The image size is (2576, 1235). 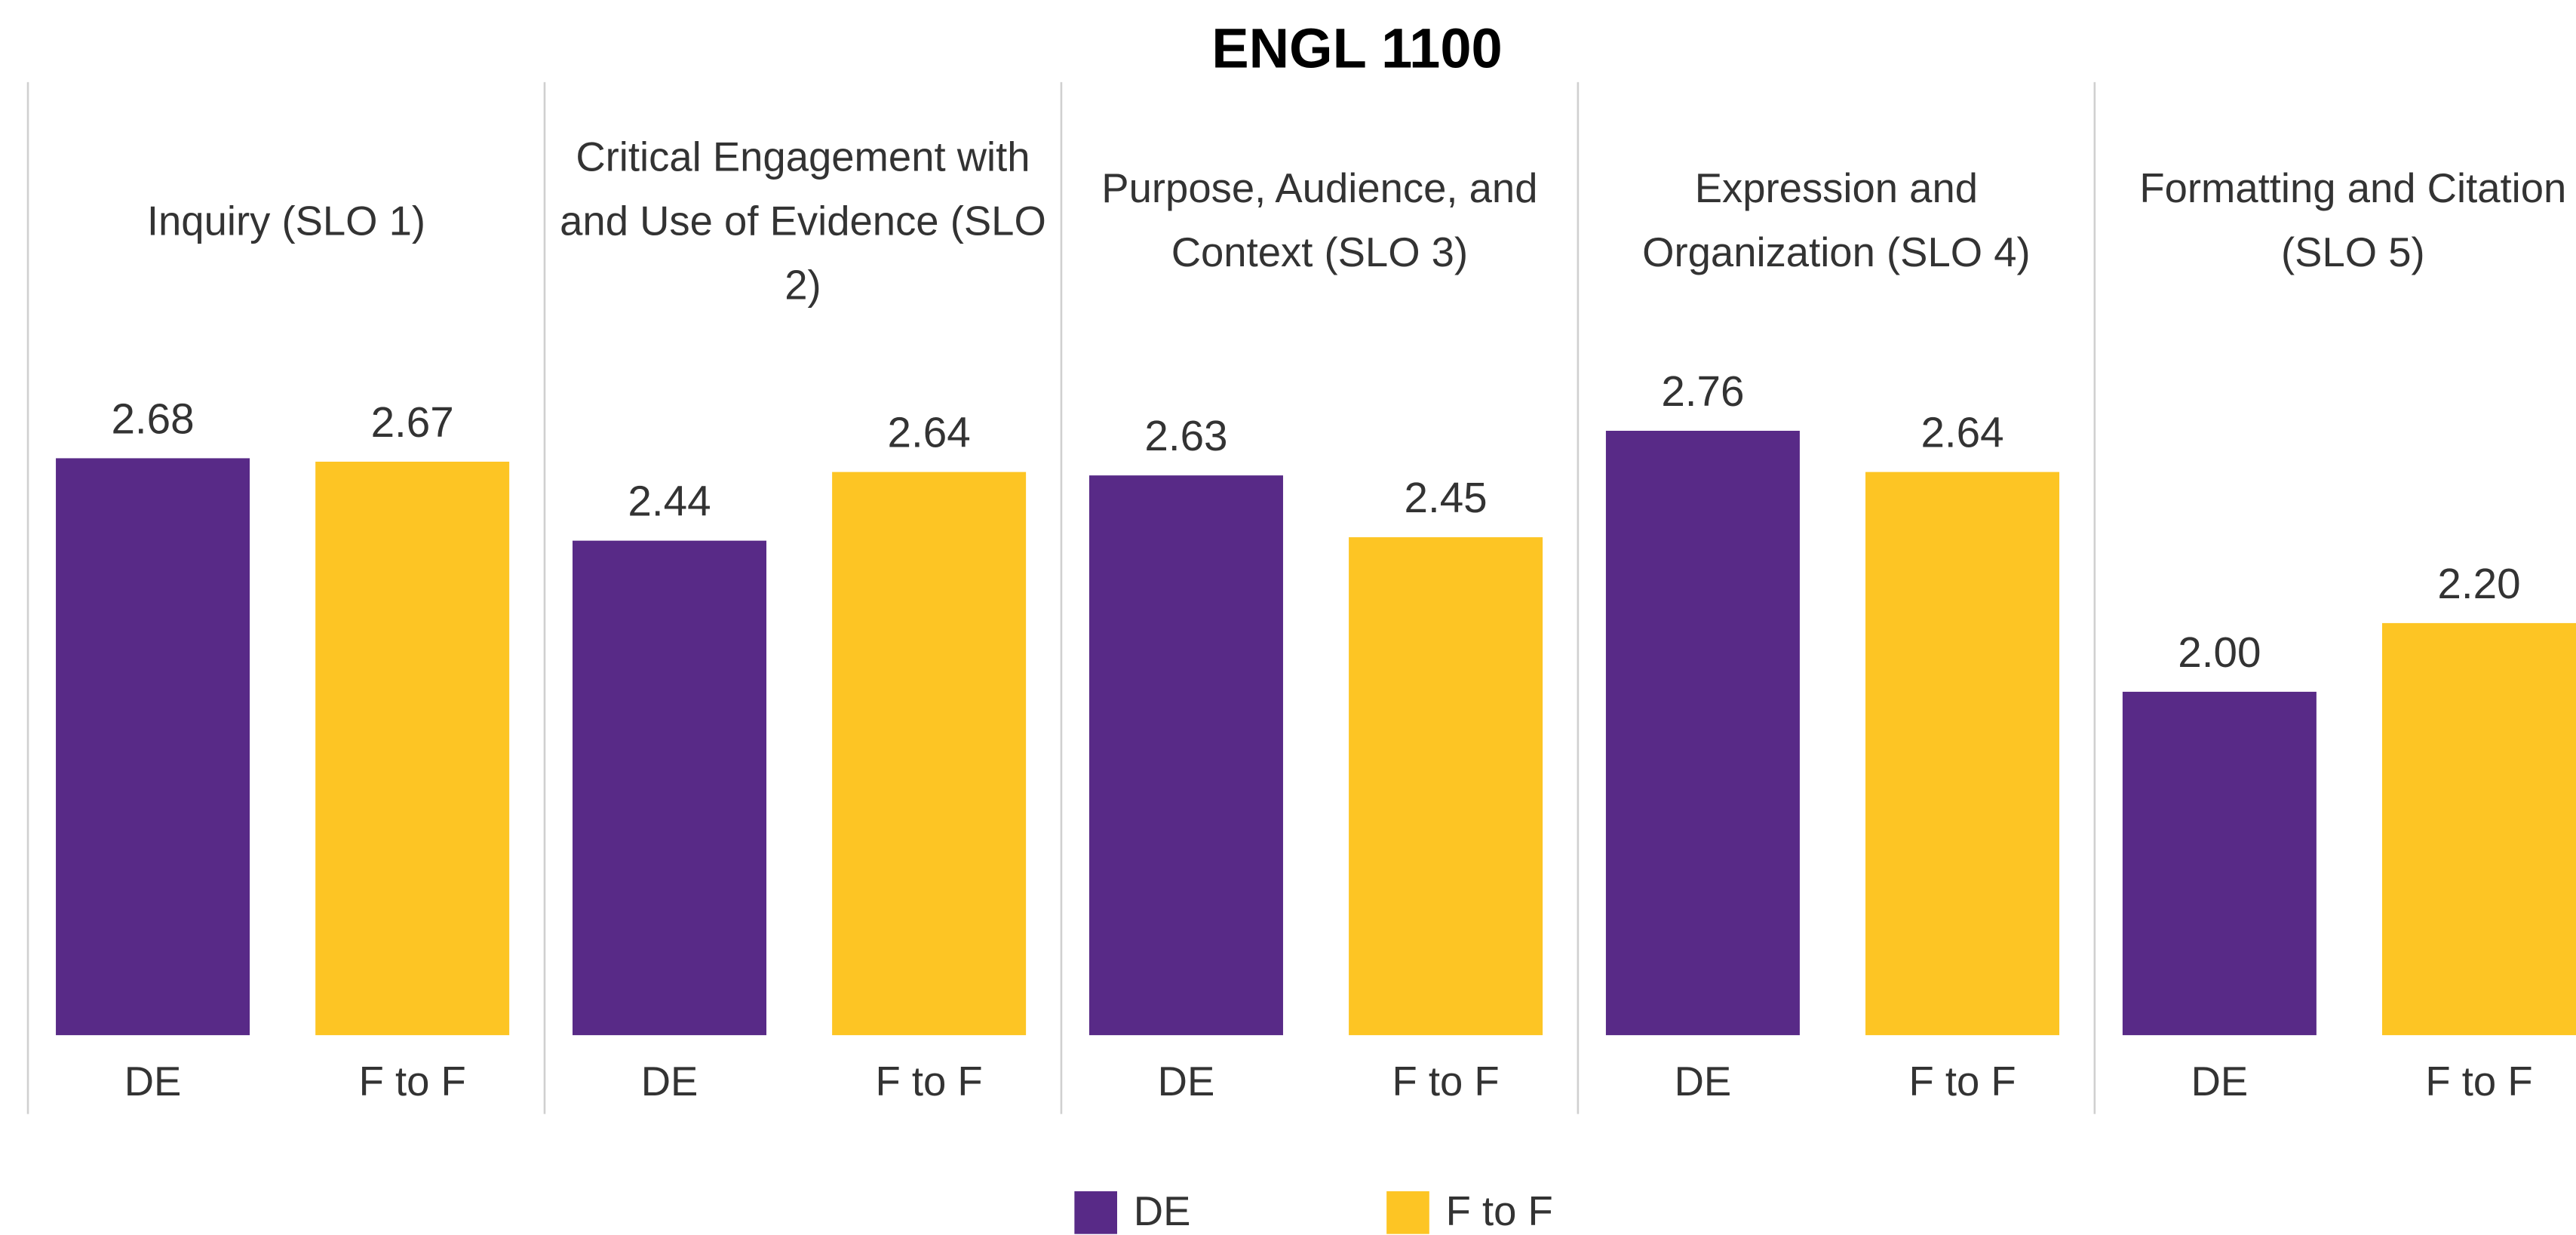 I want to click on chart-title: ENGL 1100, so click(x=1356, y=48).